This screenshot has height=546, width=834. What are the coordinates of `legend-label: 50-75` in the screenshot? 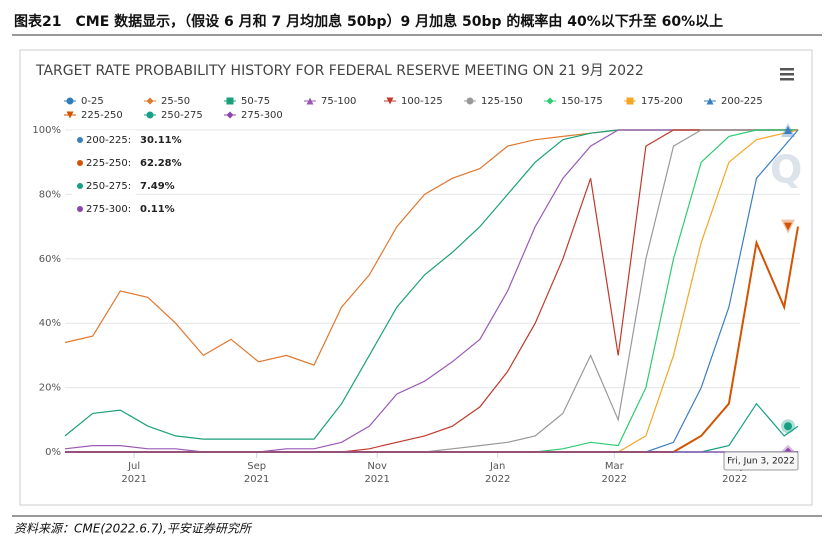 It's located at (255, 101).